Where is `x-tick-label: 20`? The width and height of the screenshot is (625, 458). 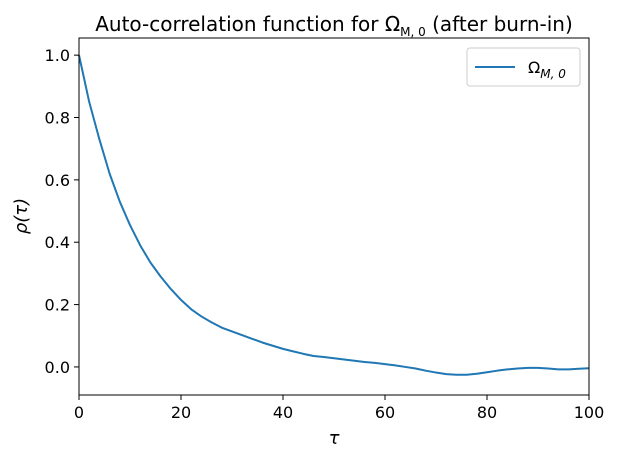
x-tick-label: 20 is located at coordinates (181, 412).